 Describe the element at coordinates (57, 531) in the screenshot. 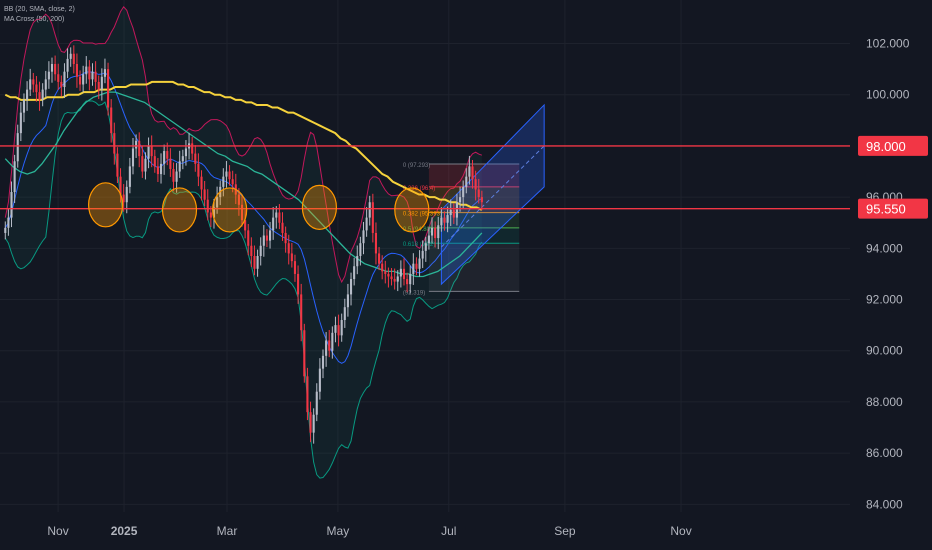

I see `time-tick-label: Nov` at that location.